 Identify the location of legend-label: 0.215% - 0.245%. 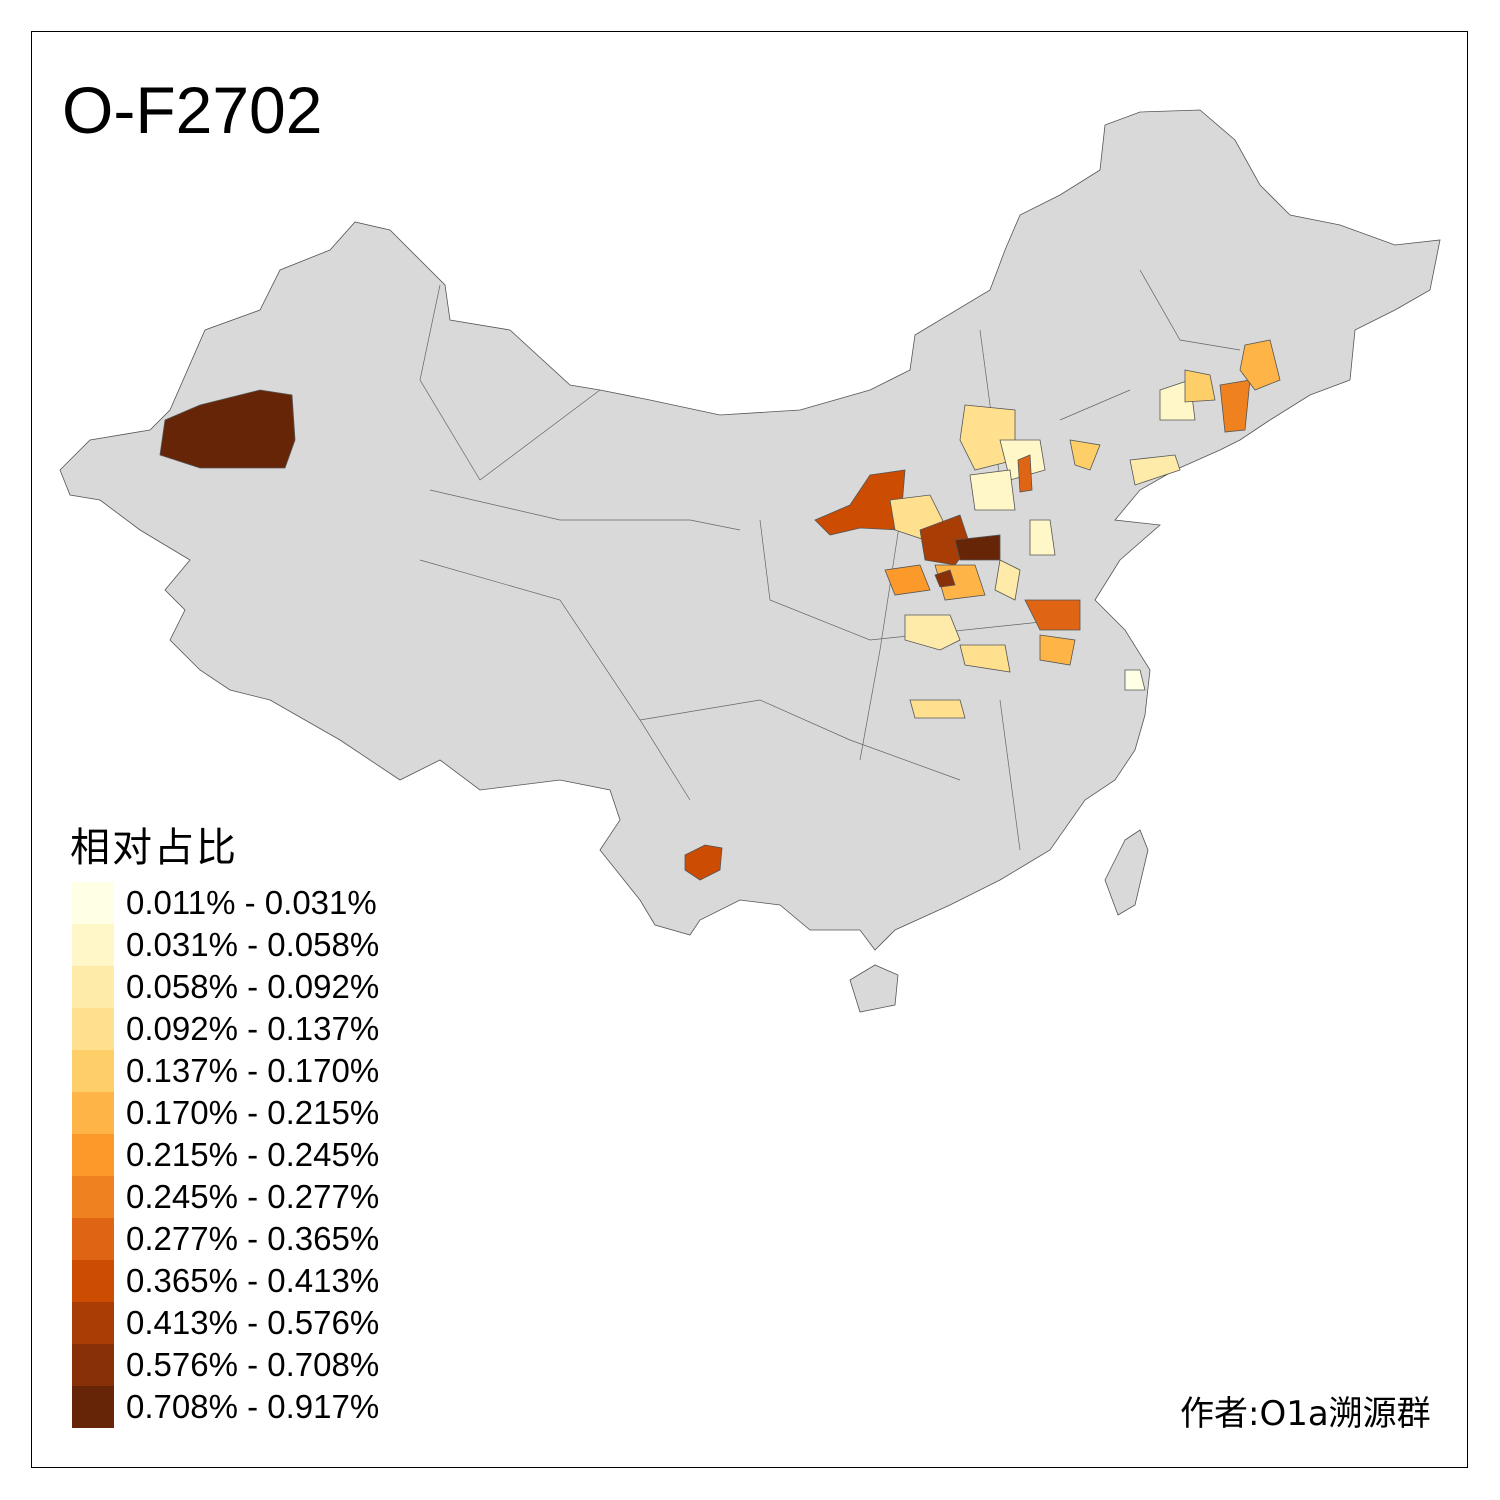
(253, 1154).